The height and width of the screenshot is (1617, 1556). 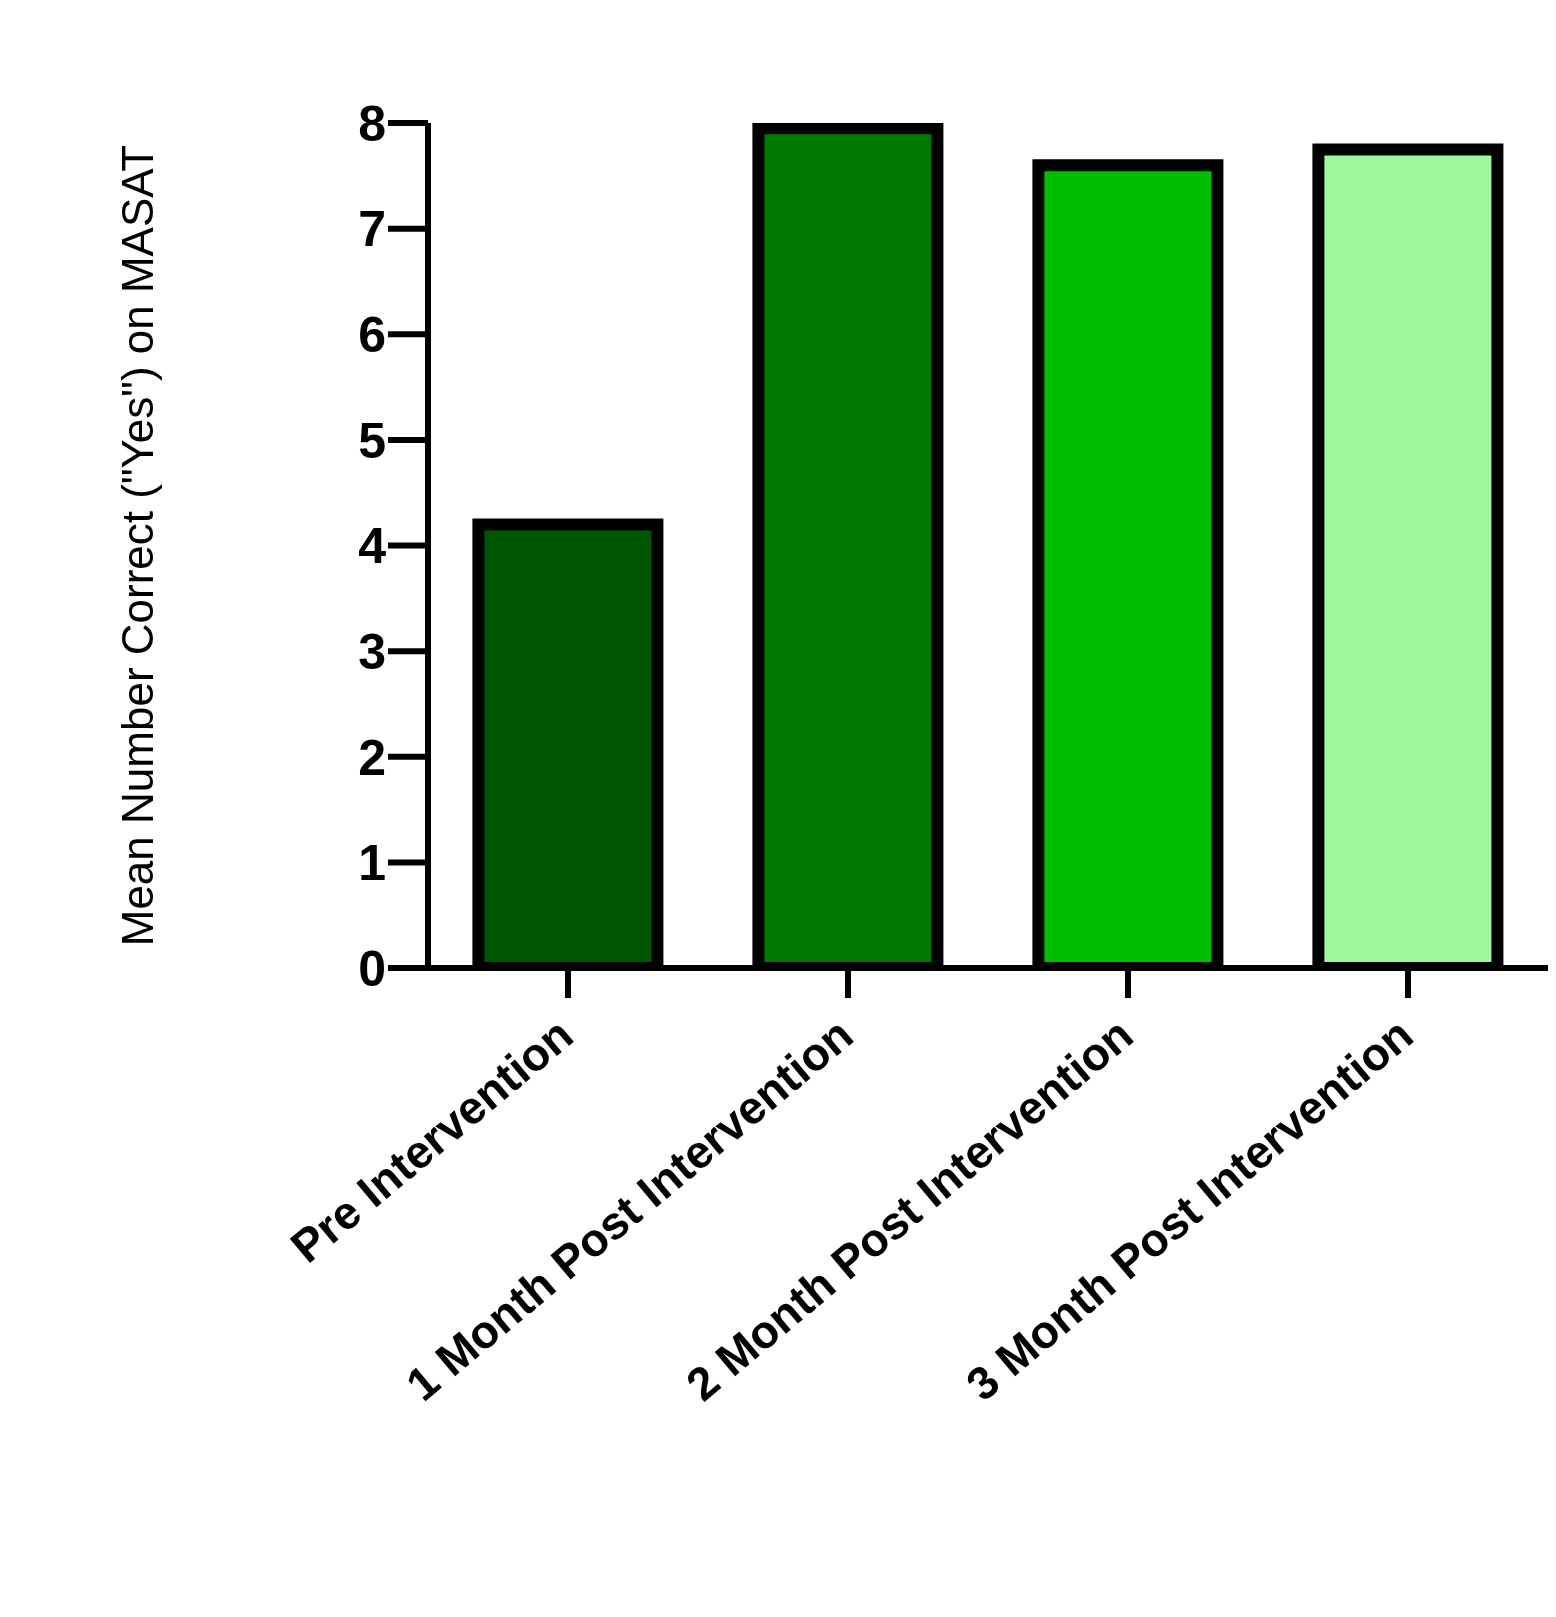 What do you see at coordinates (372, 229) in the screenshot?
I see `y-tick-label: 7` at bounding box center [372, 229].